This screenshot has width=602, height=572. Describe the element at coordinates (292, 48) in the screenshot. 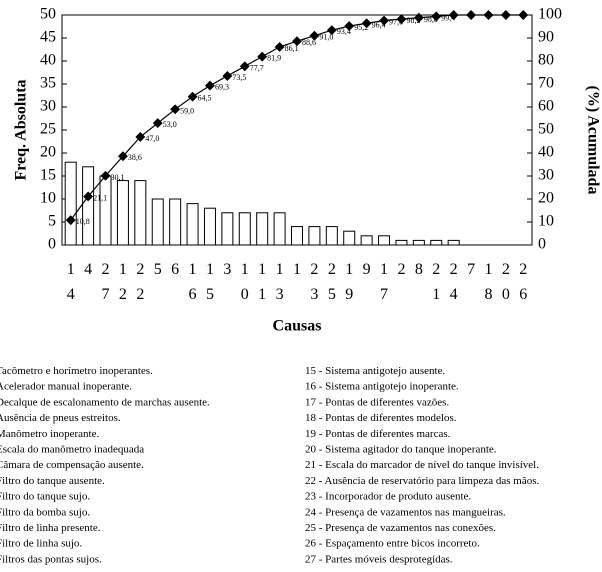

I see `data-label: 86,1` at that location.